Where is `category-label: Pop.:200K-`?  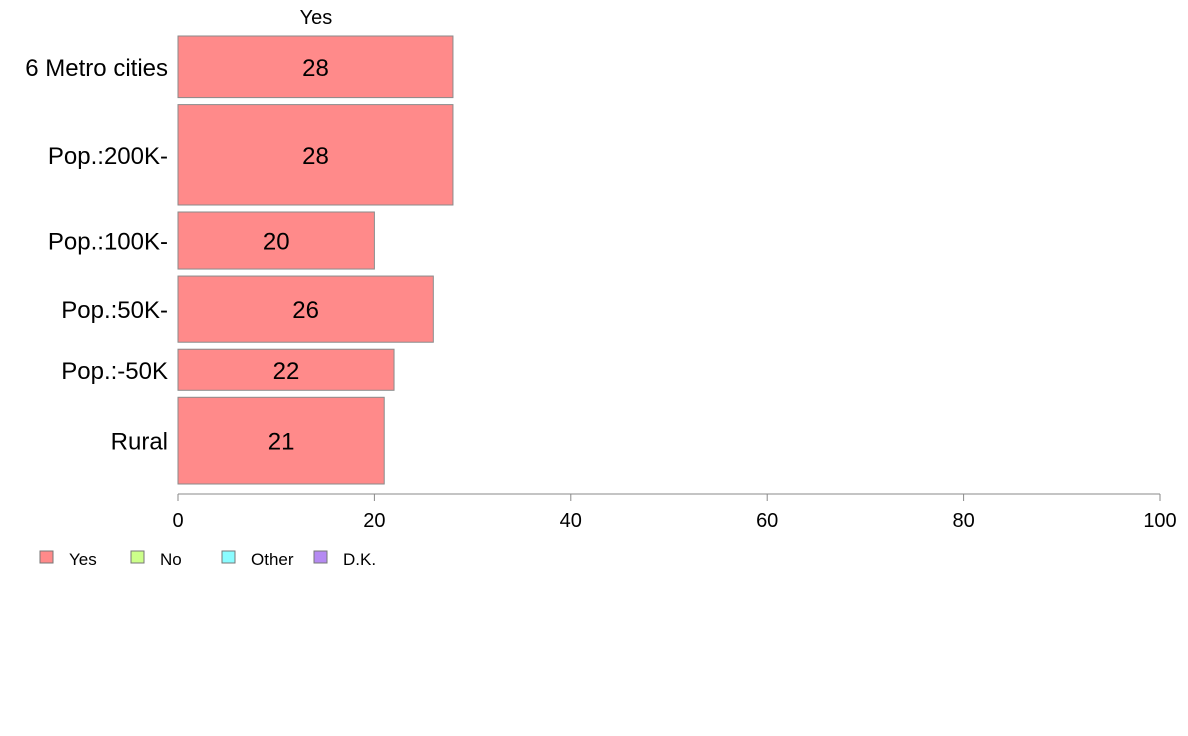 category-label: Pop.:200K- is located at coordinates (108, 156).